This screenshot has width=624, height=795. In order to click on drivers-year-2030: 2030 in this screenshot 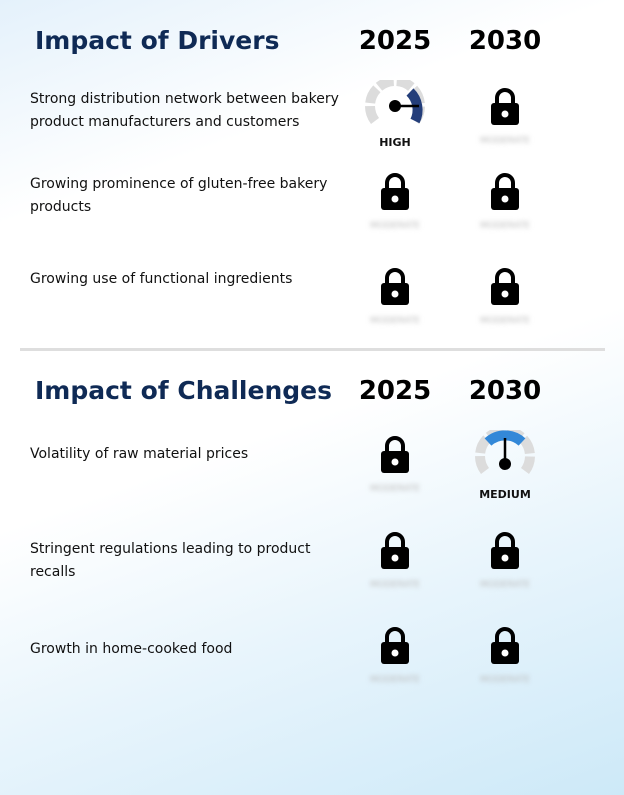, I will do `click(505, 41)`.